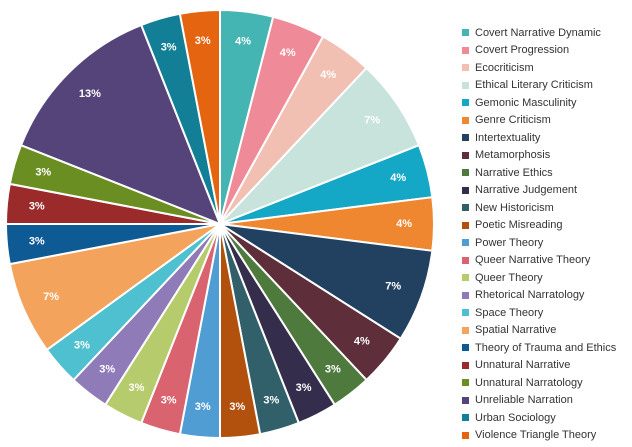 This screenshot has height=447, width=632. I want to click on legend-label: Theory of Trauma and Ethics, so click(546, 347).